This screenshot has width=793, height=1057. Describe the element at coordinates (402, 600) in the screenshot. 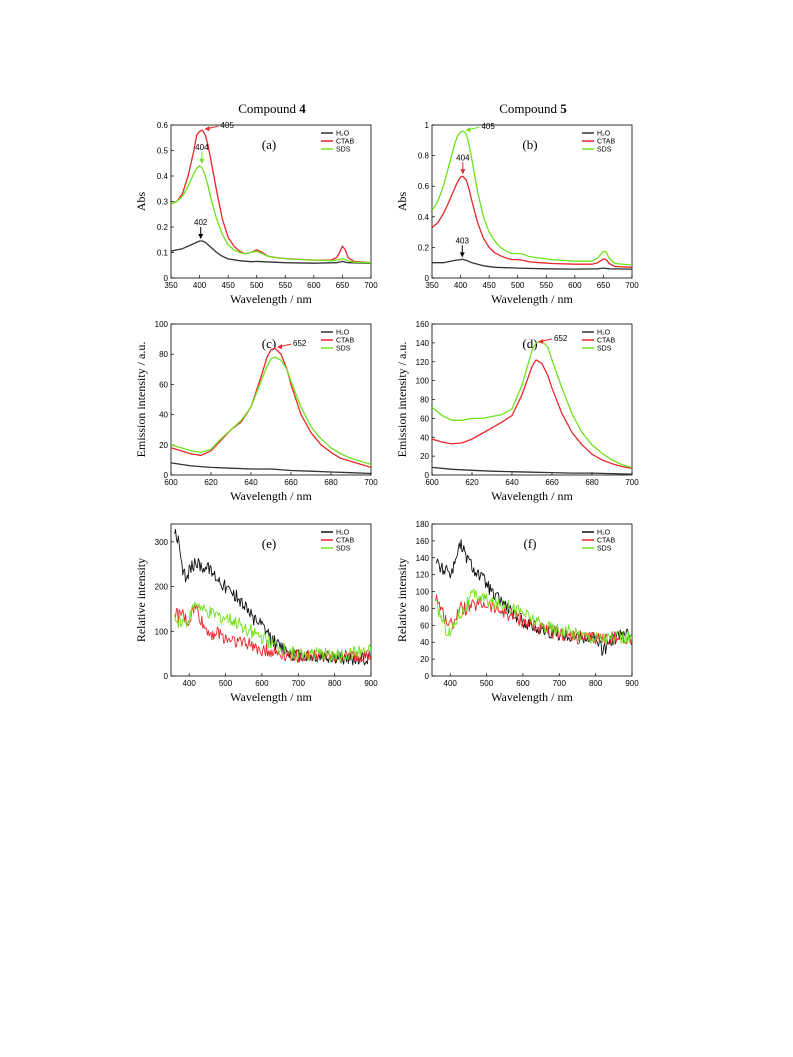

I see `y-axis-label: Relative intensity` at that location.